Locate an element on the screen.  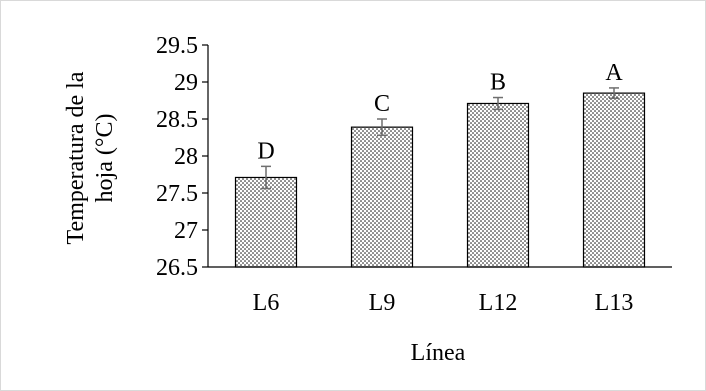
y-tick-label: 27 is located at coordinates (186, 231).